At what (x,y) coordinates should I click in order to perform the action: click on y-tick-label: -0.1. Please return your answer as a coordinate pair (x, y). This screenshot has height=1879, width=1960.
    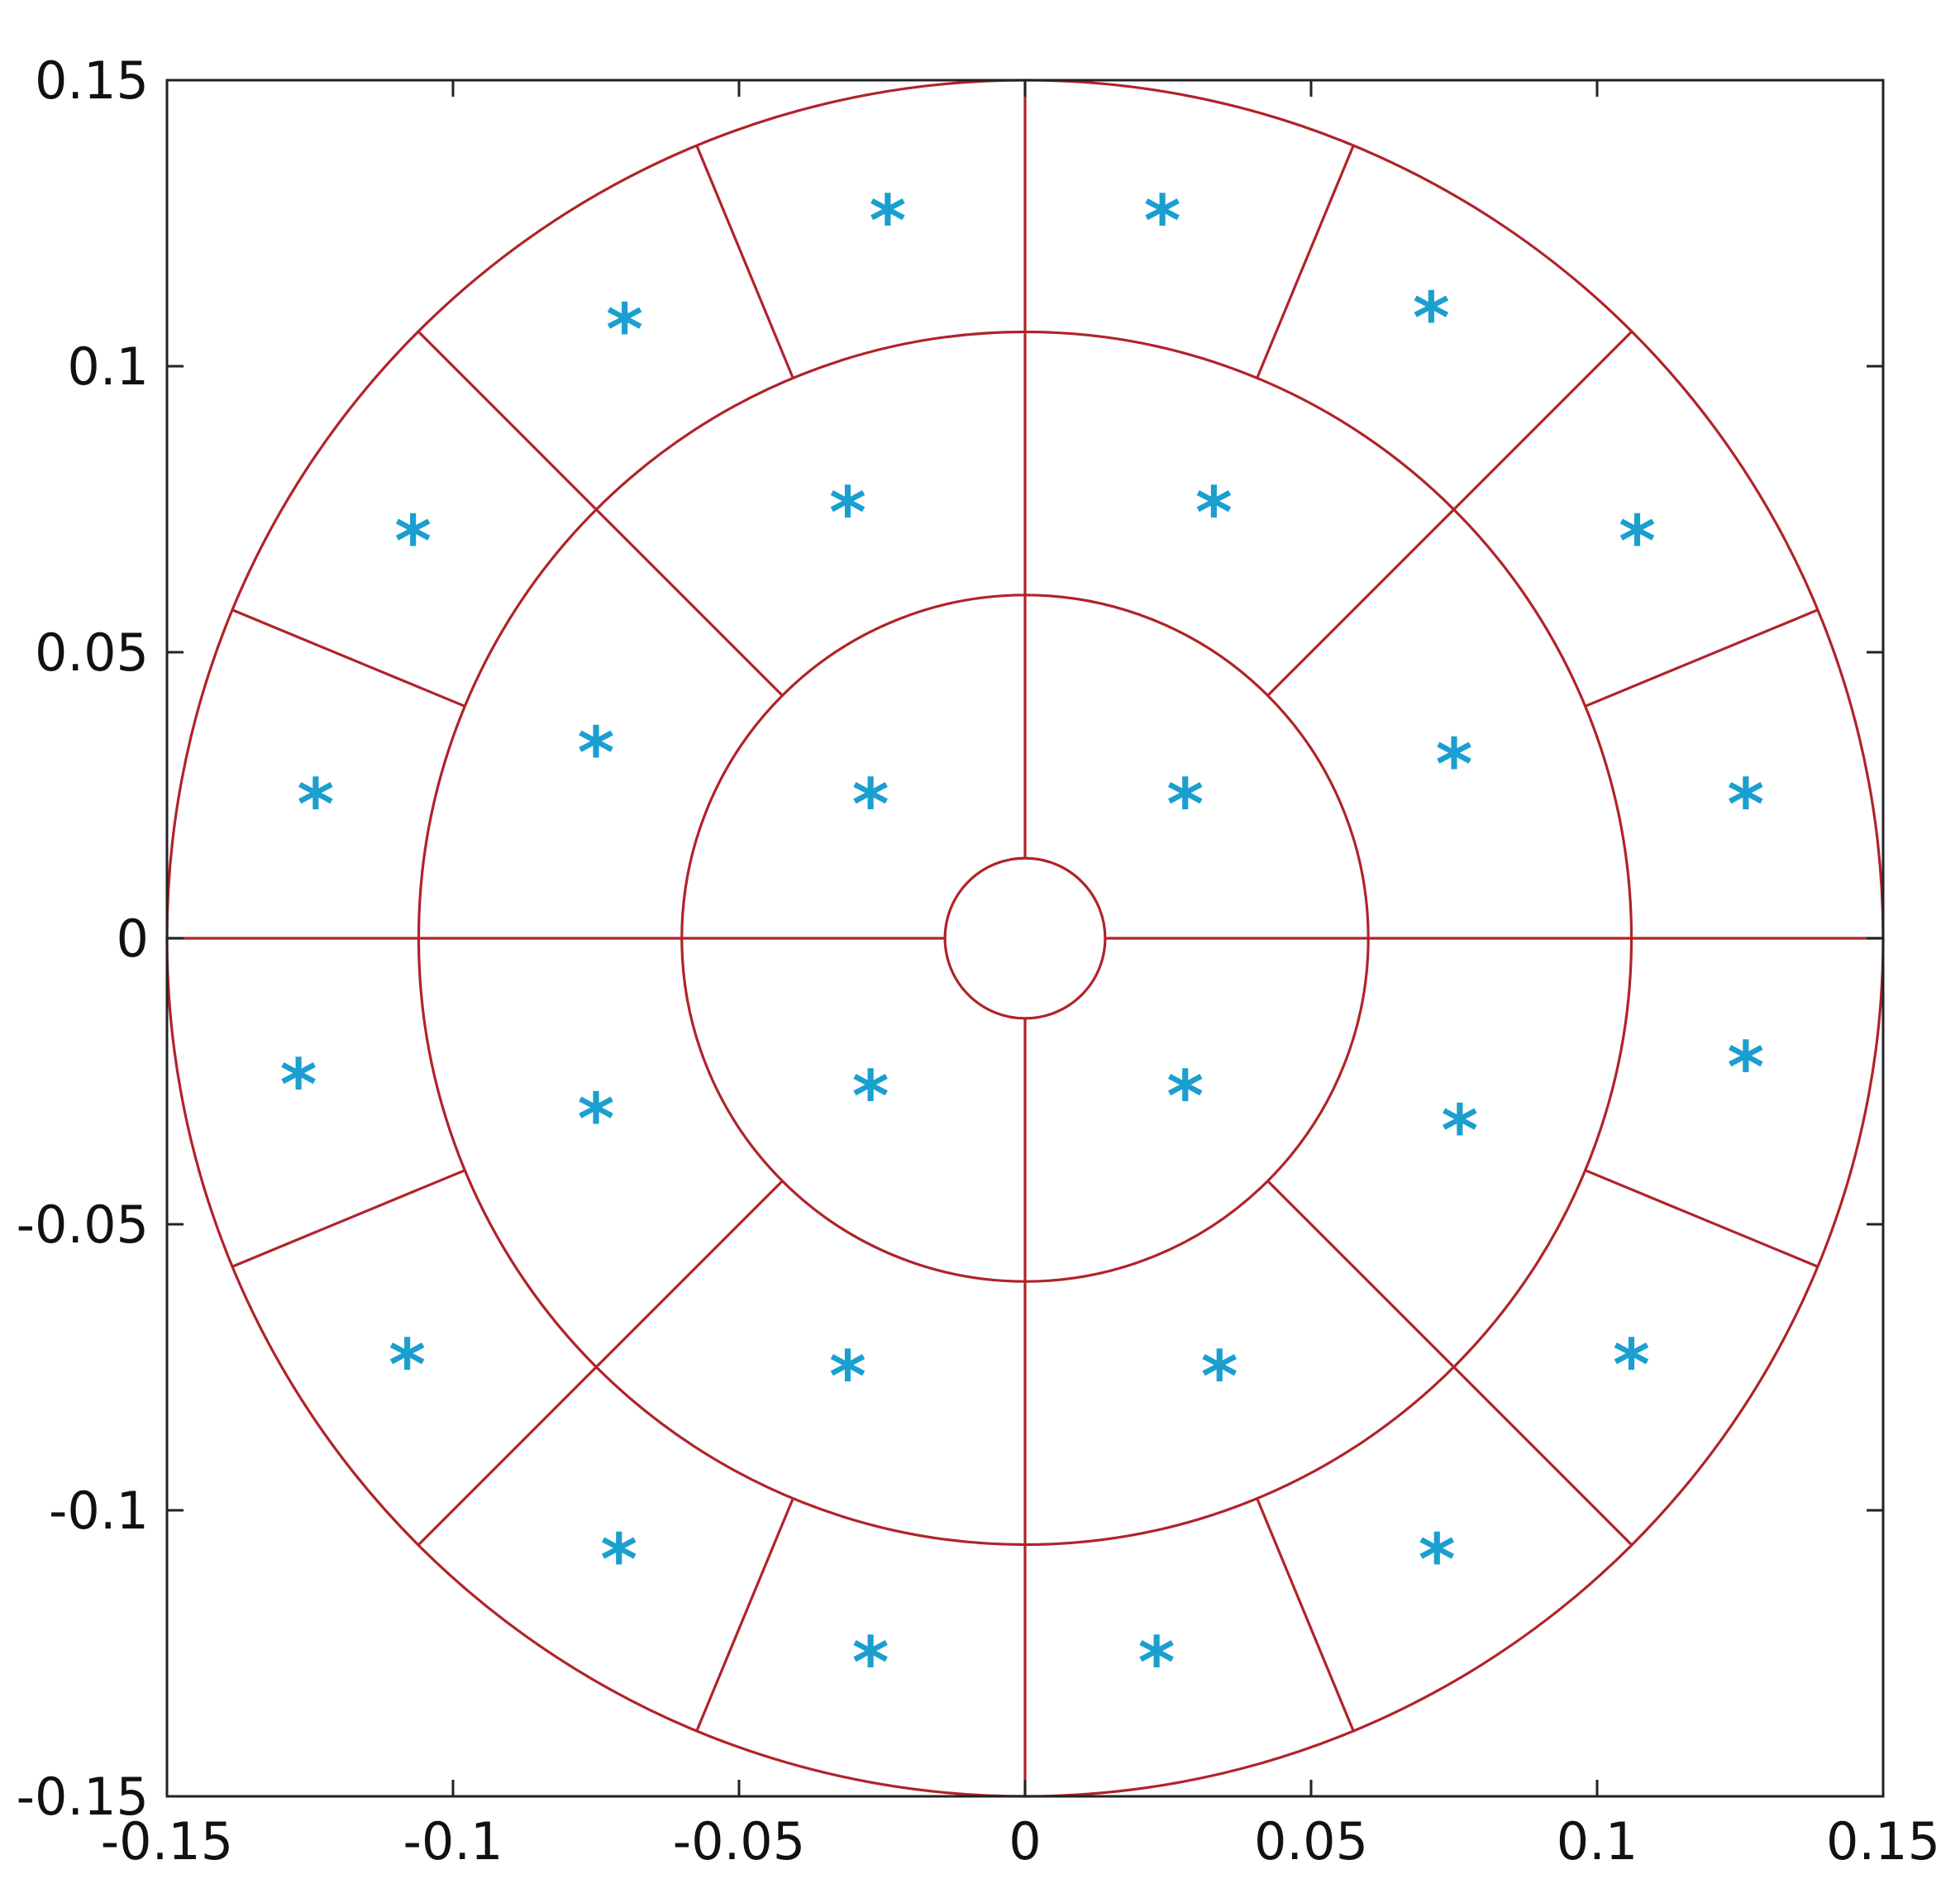
    Looking at the image, I should click on (99, 1511).